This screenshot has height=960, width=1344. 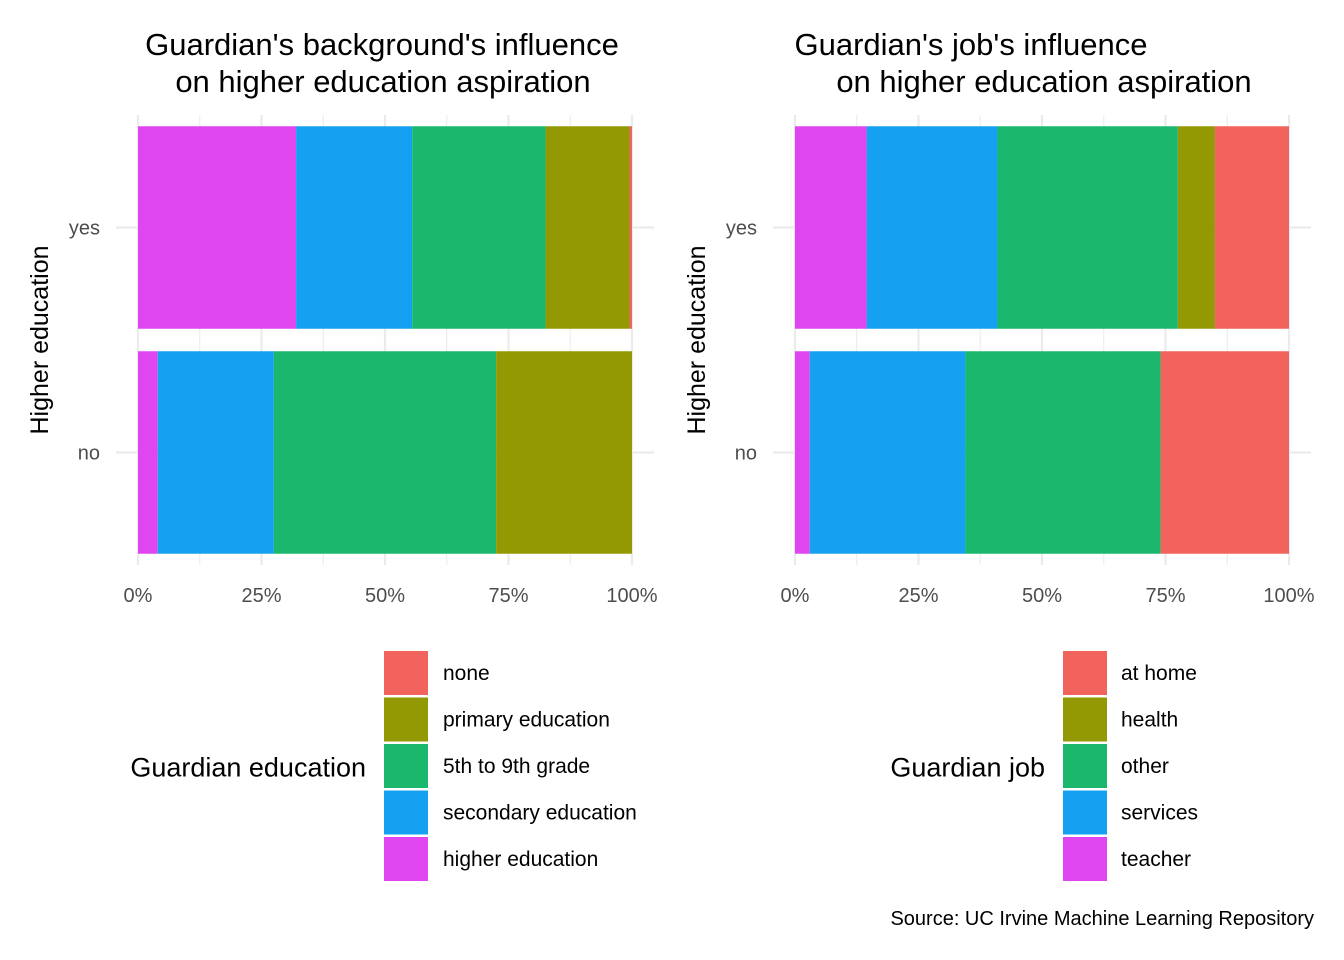 I want to click on legend-label: health, so click(x=1149, y=720).